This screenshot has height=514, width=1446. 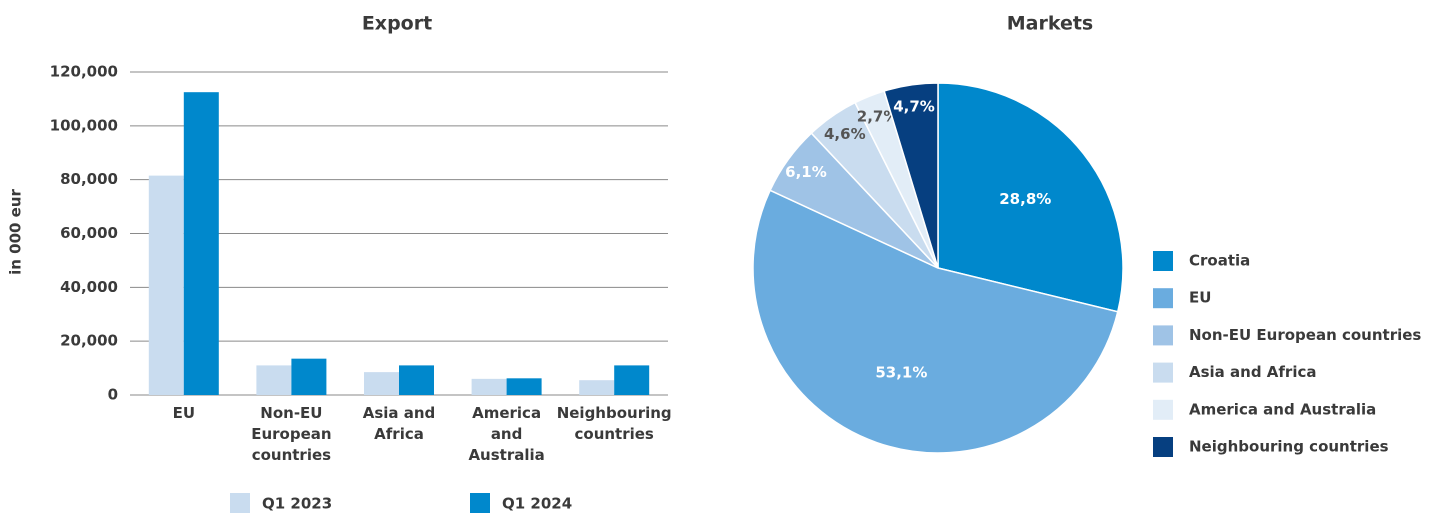 What do you see at coordinates (845, 134) in the screenshot?
I see `data-label: 4,6%` at bounding box center [845, 134].